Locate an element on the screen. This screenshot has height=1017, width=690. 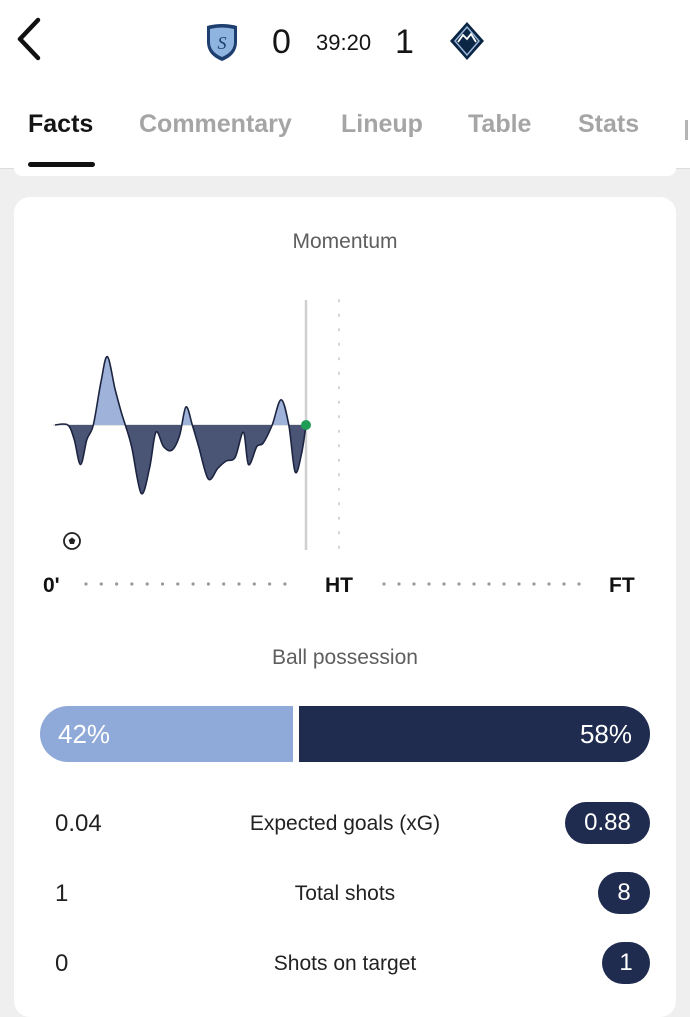
timeline-start-label: 0' is located at coordinates (51, 585).